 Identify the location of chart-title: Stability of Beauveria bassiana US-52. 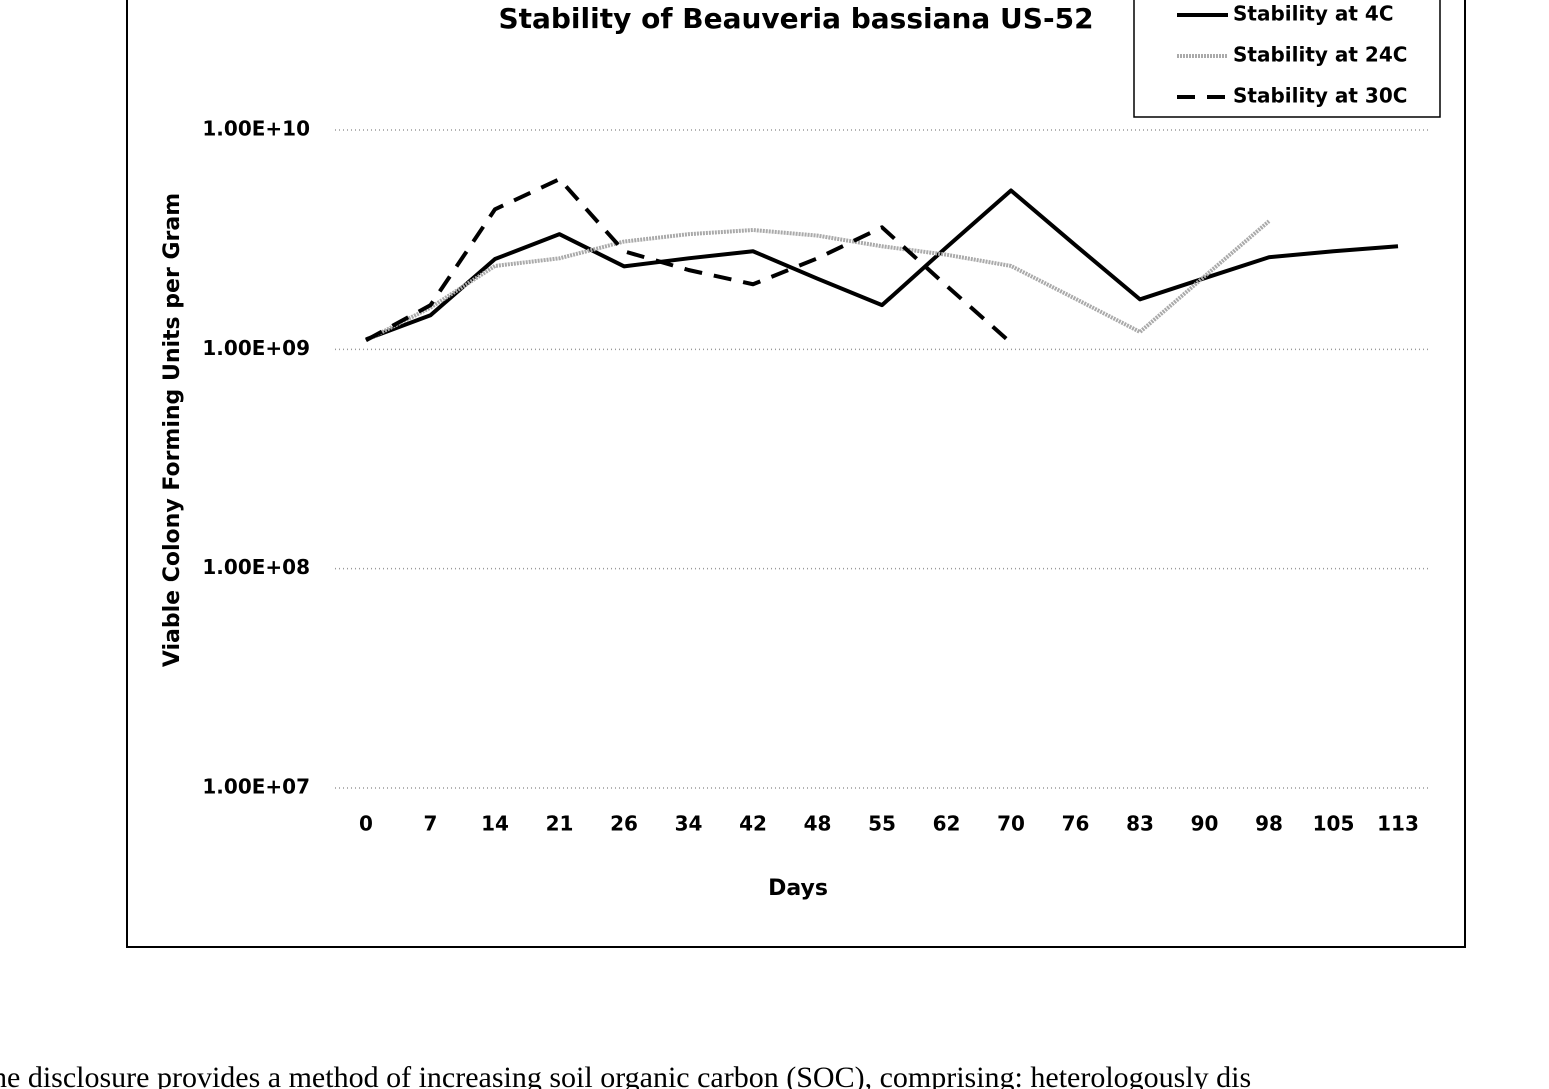
(795, 18).